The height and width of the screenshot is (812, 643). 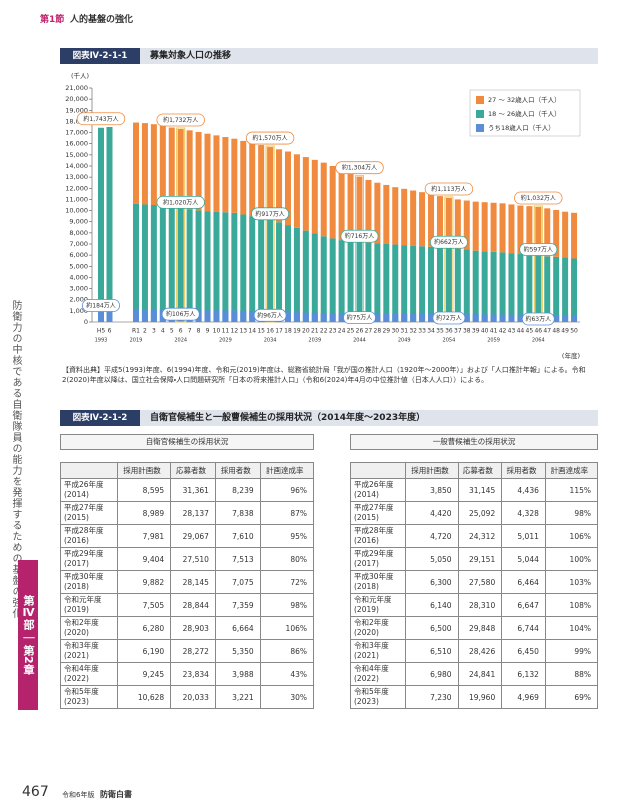 I want to click on x-tick-label: 24, so click(x=342, y=331).